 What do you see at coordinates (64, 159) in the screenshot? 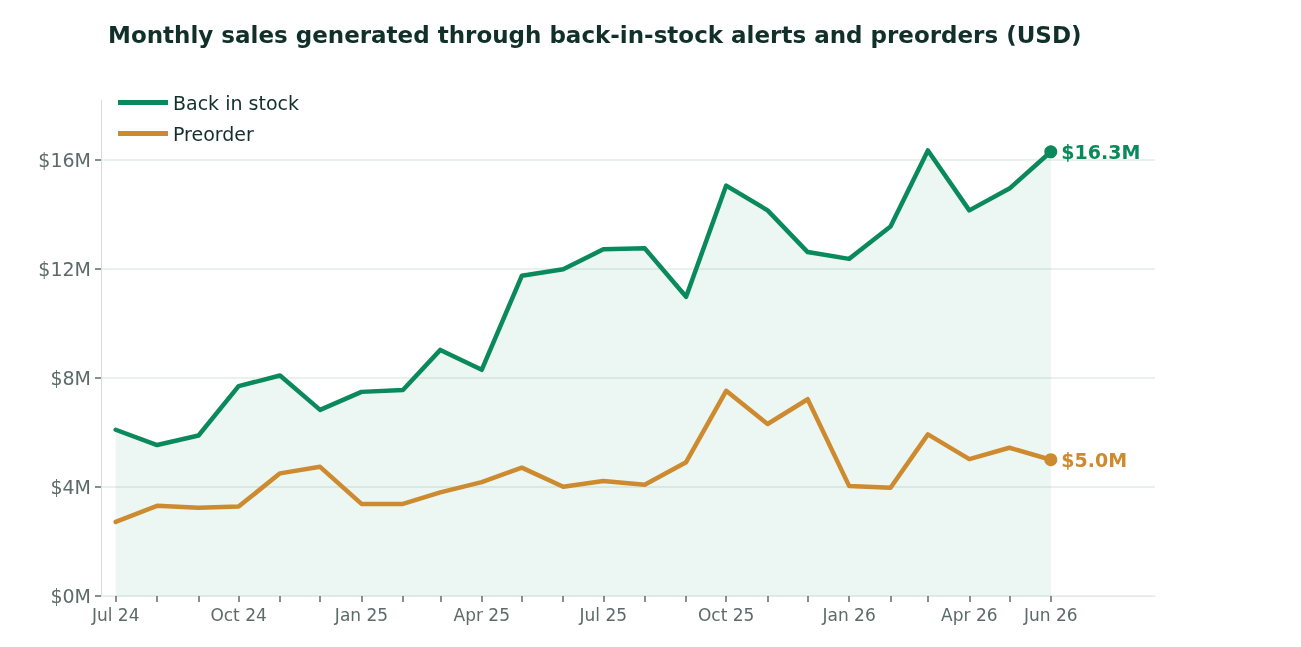
I see `y-tick-label: $16M` at bounding box center [64, 159].